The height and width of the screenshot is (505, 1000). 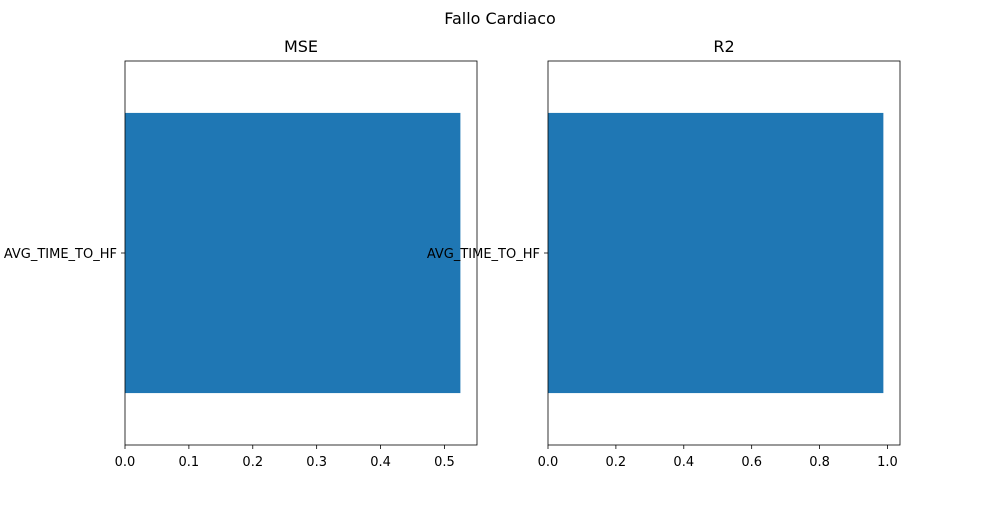 What do you see at coordinates (548, 462) in the screenshot?
I see `r2-xtick-label-0: 0.0` at bounding box center [548, 462].